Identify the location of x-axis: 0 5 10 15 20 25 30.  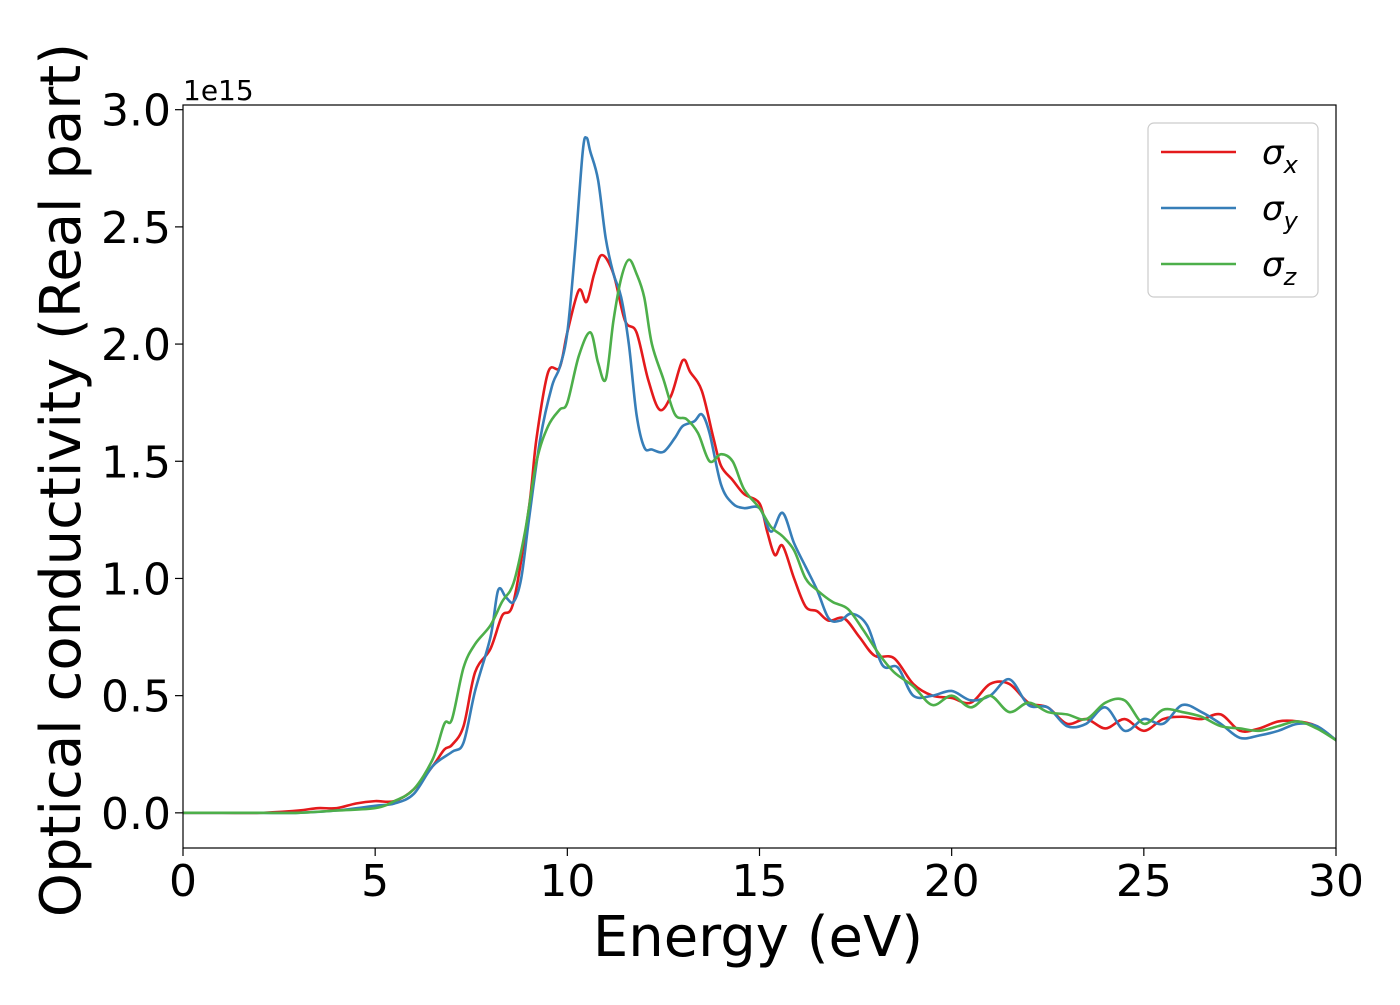
(766, 877).